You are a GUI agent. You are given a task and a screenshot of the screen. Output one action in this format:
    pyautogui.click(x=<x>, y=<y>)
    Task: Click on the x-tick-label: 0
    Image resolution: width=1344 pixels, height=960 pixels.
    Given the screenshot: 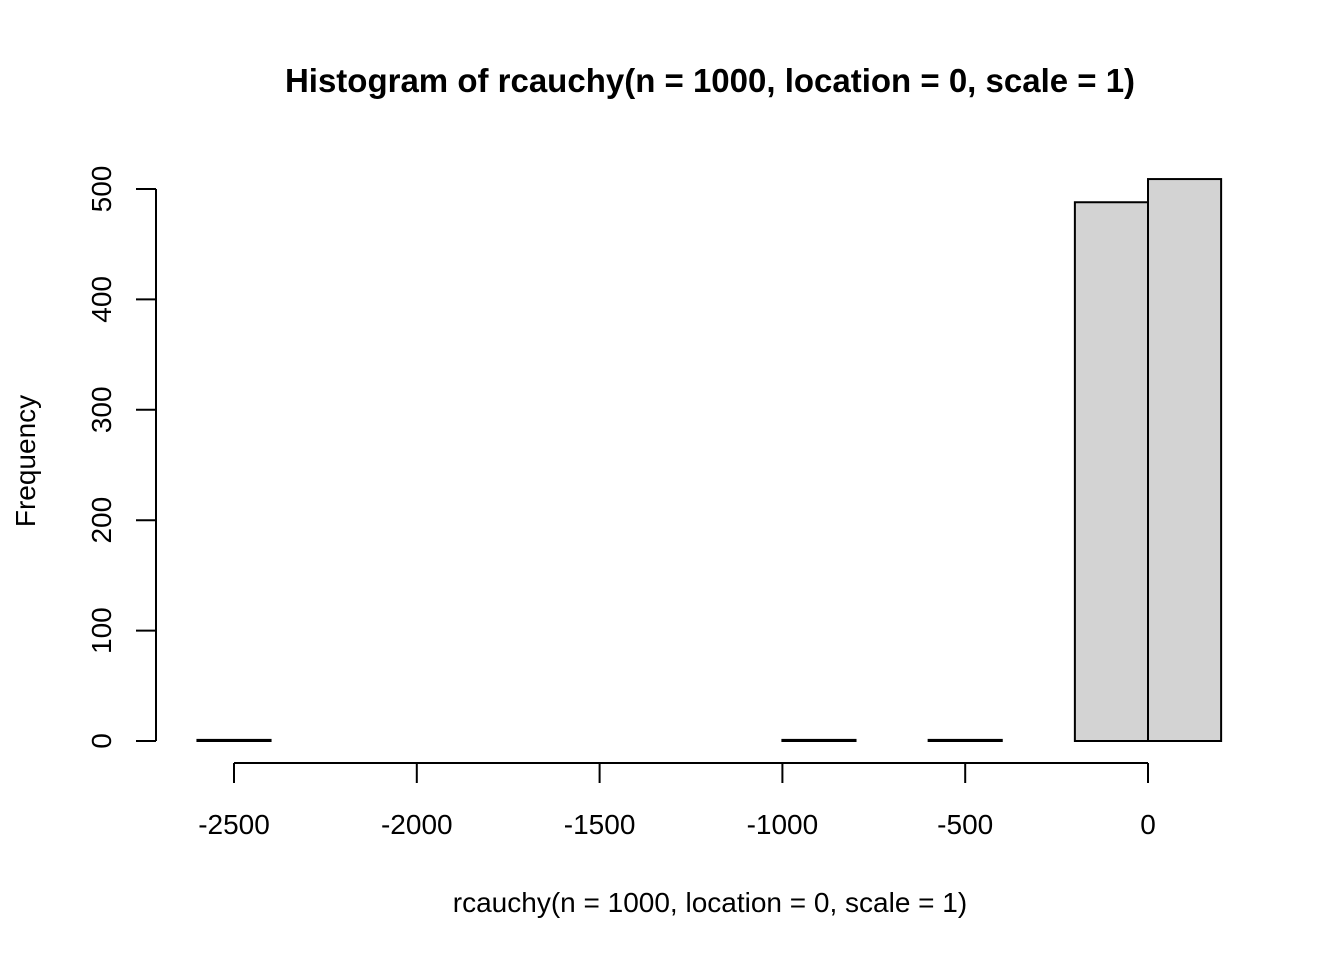 What is the action you would take?
    pyautogui.click(x=1148, y=824)
    